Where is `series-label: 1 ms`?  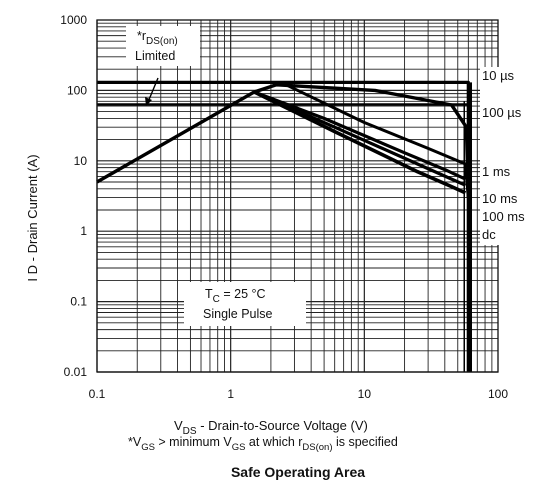 series-label: 1 ms is located at coordinates (496, 171).